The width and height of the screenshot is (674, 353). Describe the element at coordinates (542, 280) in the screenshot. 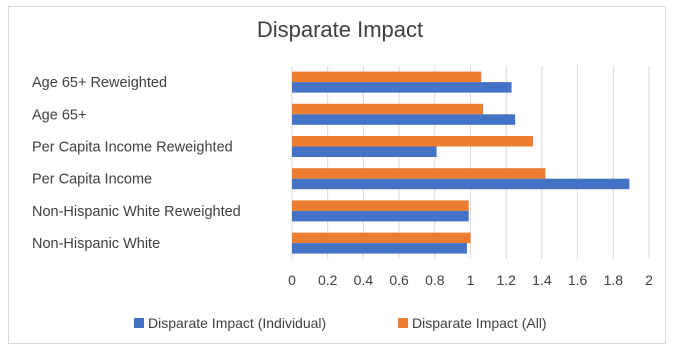

I see `x-tick-label: 1.4` at that location.